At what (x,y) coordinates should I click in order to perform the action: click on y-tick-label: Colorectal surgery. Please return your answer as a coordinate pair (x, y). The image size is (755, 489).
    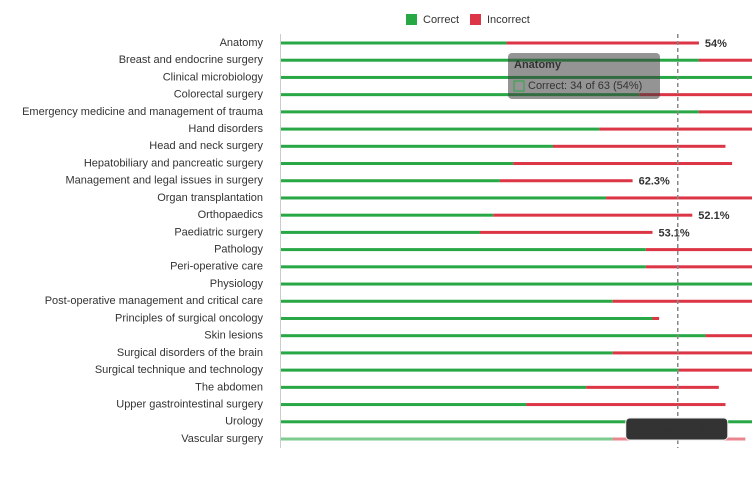
    Looking at the image, I should click on (219, 95).